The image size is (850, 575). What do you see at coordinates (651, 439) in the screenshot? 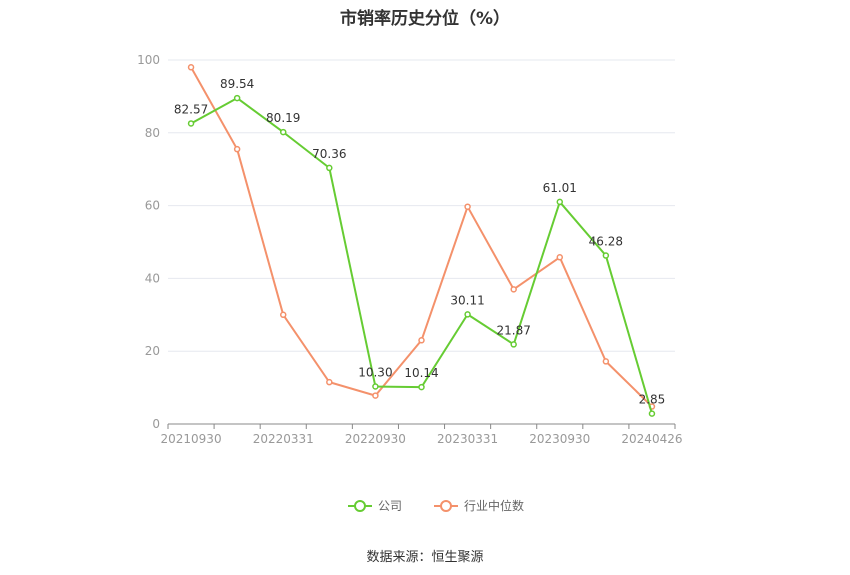
I see `x-tick-label: 20240426` at bounding box center [651, 439].